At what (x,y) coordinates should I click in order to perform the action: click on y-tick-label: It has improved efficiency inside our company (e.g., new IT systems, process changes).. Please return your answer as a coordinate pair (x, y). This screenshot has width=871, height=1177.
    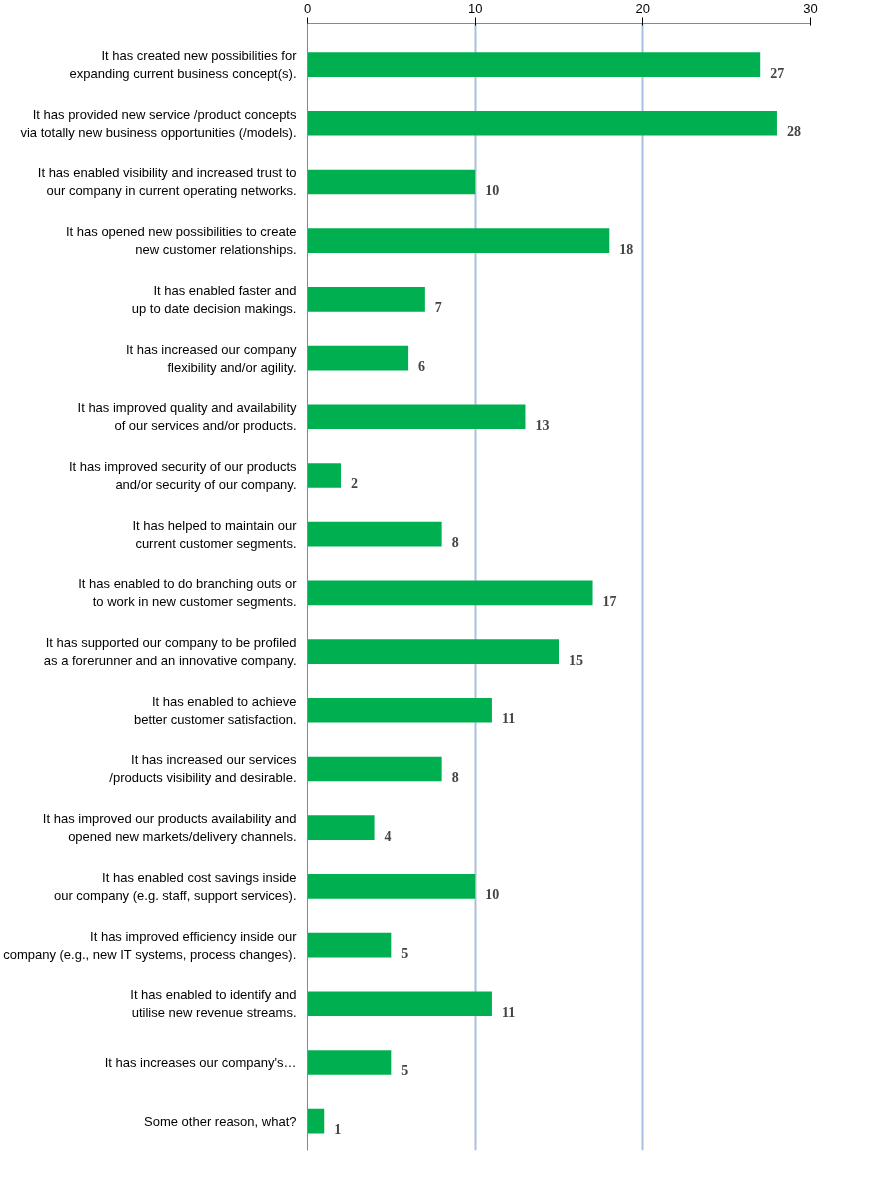
    Looking at the image, I should click on (150, 945).